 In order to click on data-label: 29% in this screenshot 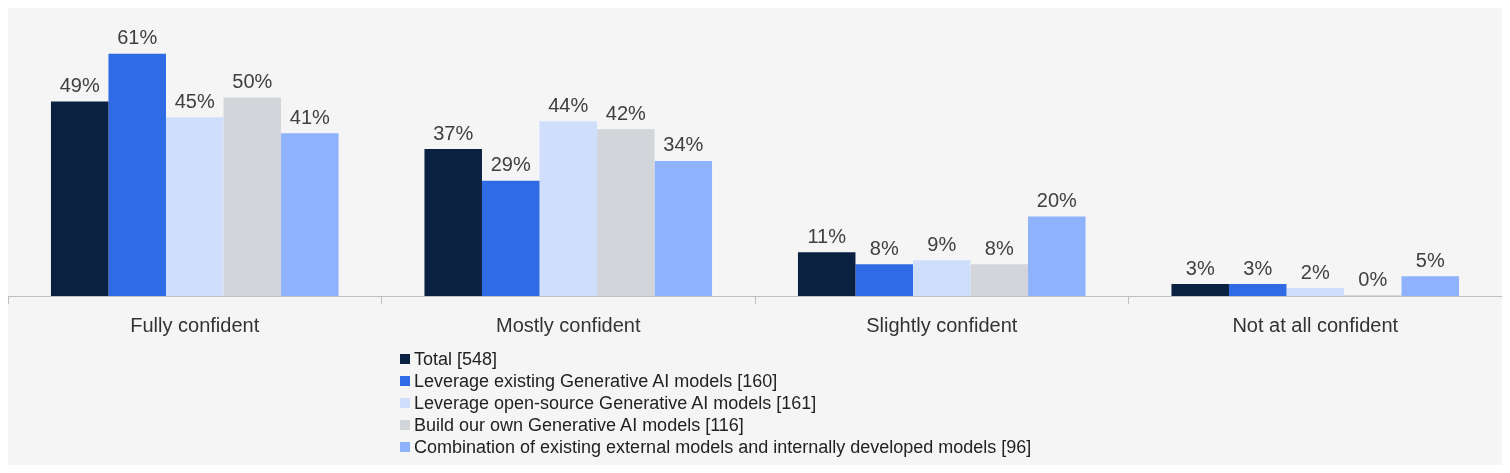, I will do `click(510, 164)`.